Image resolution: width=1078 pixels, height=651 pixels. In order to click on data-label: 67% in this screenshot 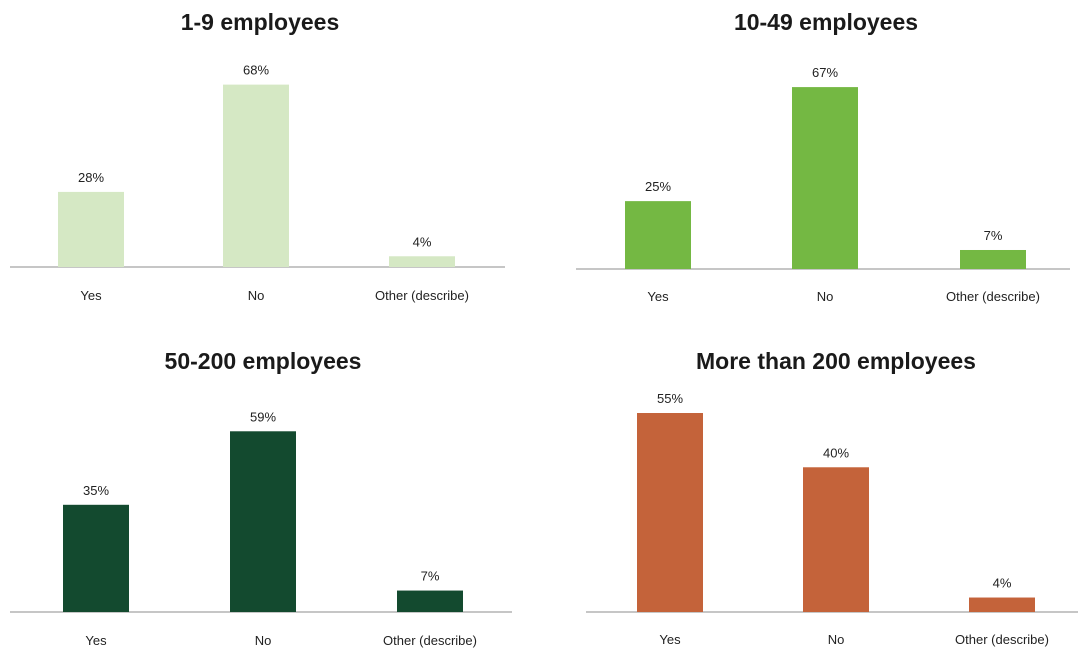, I will do `click(825, 72)`.